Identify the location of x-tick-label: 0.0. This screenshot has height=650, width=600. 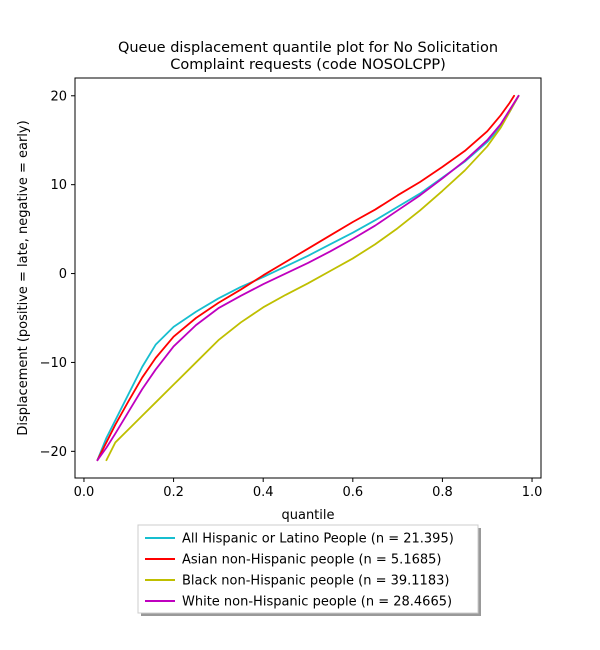
(84, 492).